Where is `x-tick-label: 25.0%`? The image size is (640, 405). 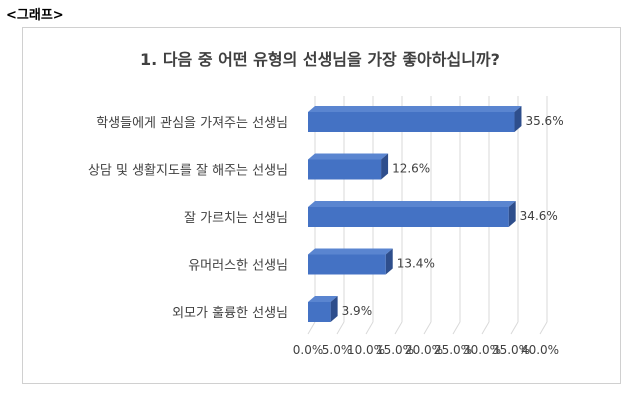
x-tick-label: 25.0% is located at coordinates (453, 350).